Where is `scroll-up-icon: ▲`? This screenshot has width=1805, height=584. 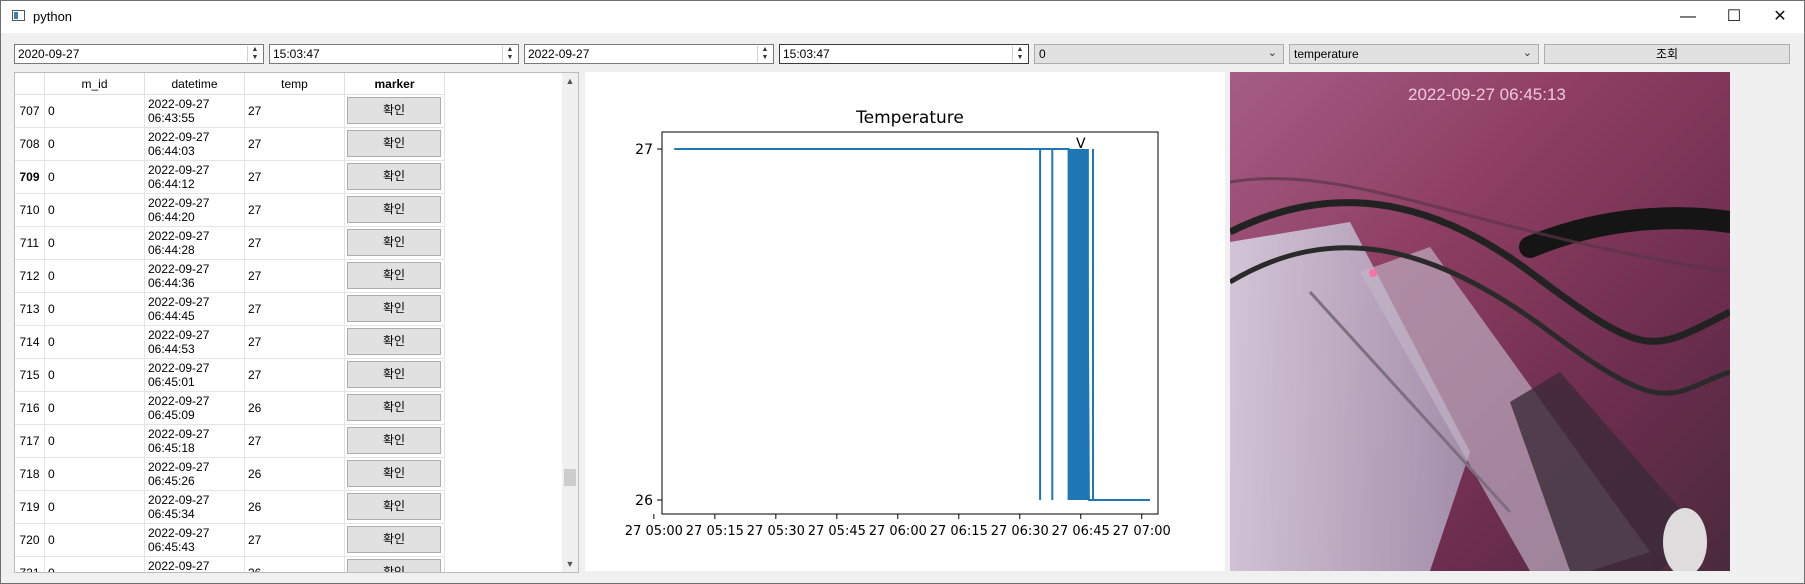
scroll-up-icon: ▲ is located at coordinates (570, 81).